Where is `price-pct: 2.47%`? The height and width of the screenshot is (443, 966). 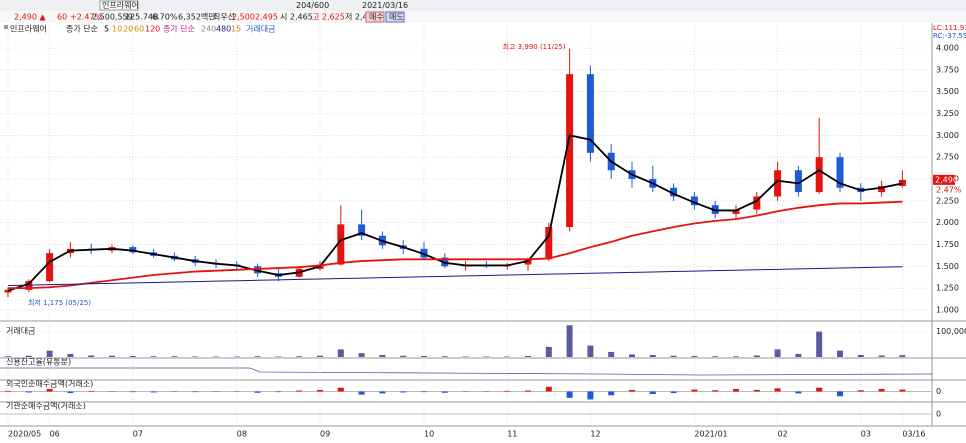
price-pct: 2.47% is located at coordinates (949, 189).